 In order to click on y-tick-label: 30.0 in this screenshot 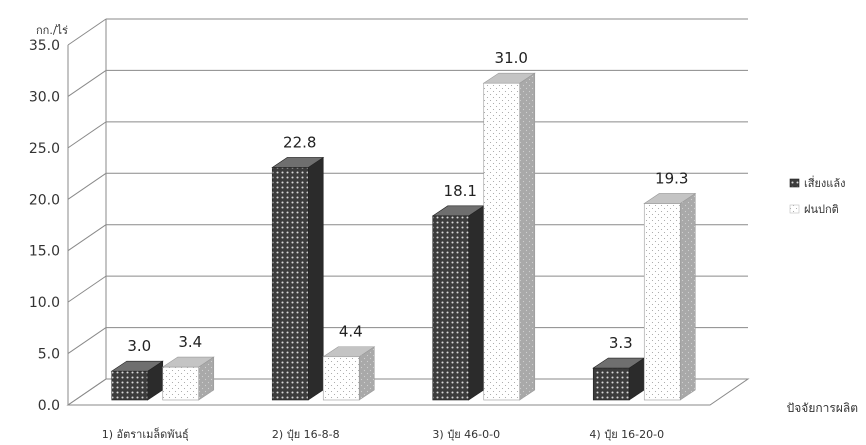, I will do `click(44, 97)`.